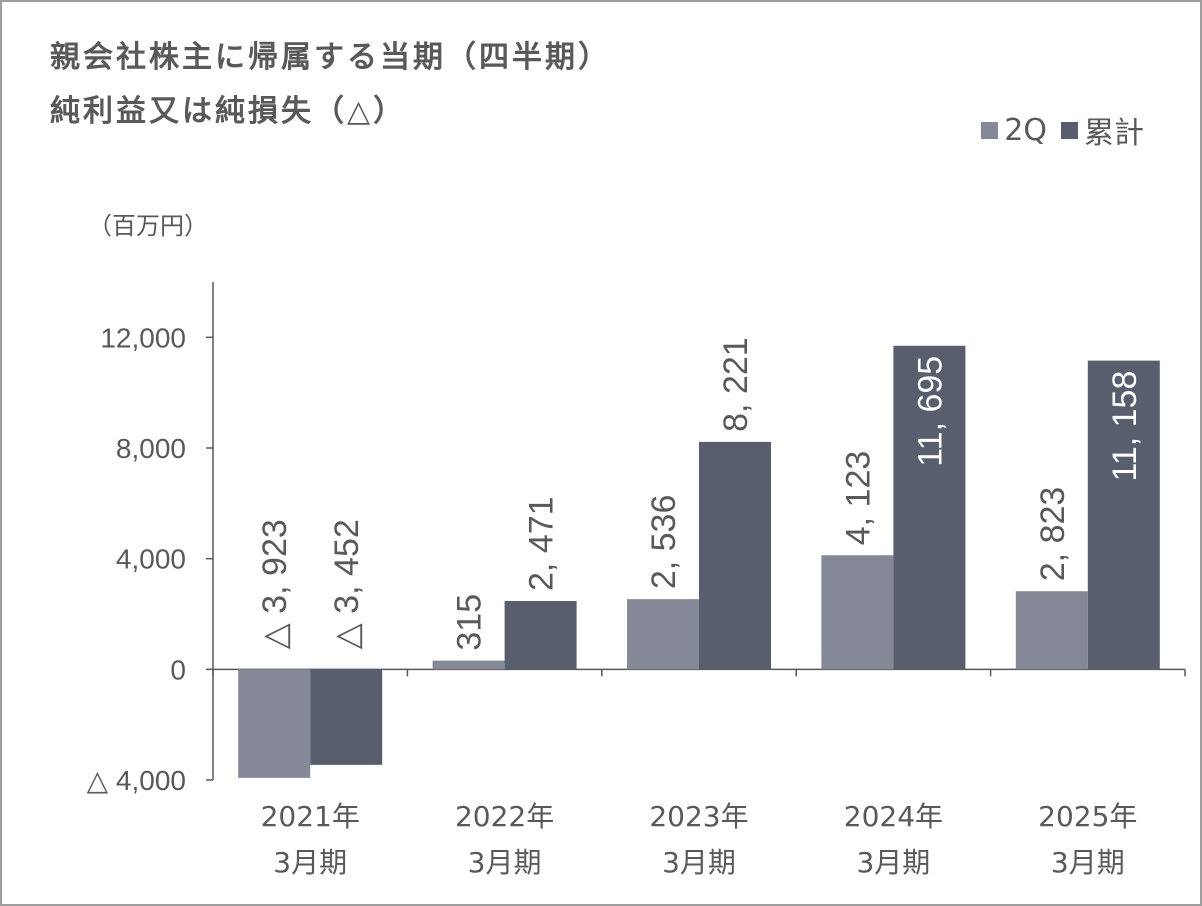 This screenshot has width=1202, height=906. Describe the element at coordinates (151, 448) in the screenshot. I see `y-tick-label: 8,000` at that location.